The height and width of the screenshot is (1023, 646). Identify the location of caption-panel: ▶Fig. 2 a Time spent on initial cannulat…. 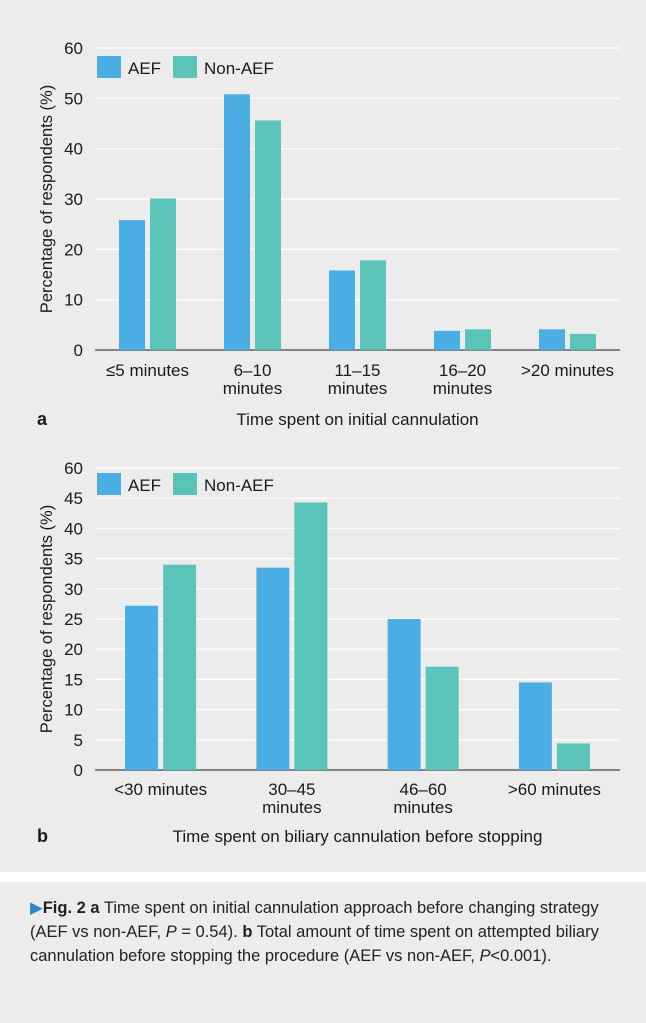
(323, 952).